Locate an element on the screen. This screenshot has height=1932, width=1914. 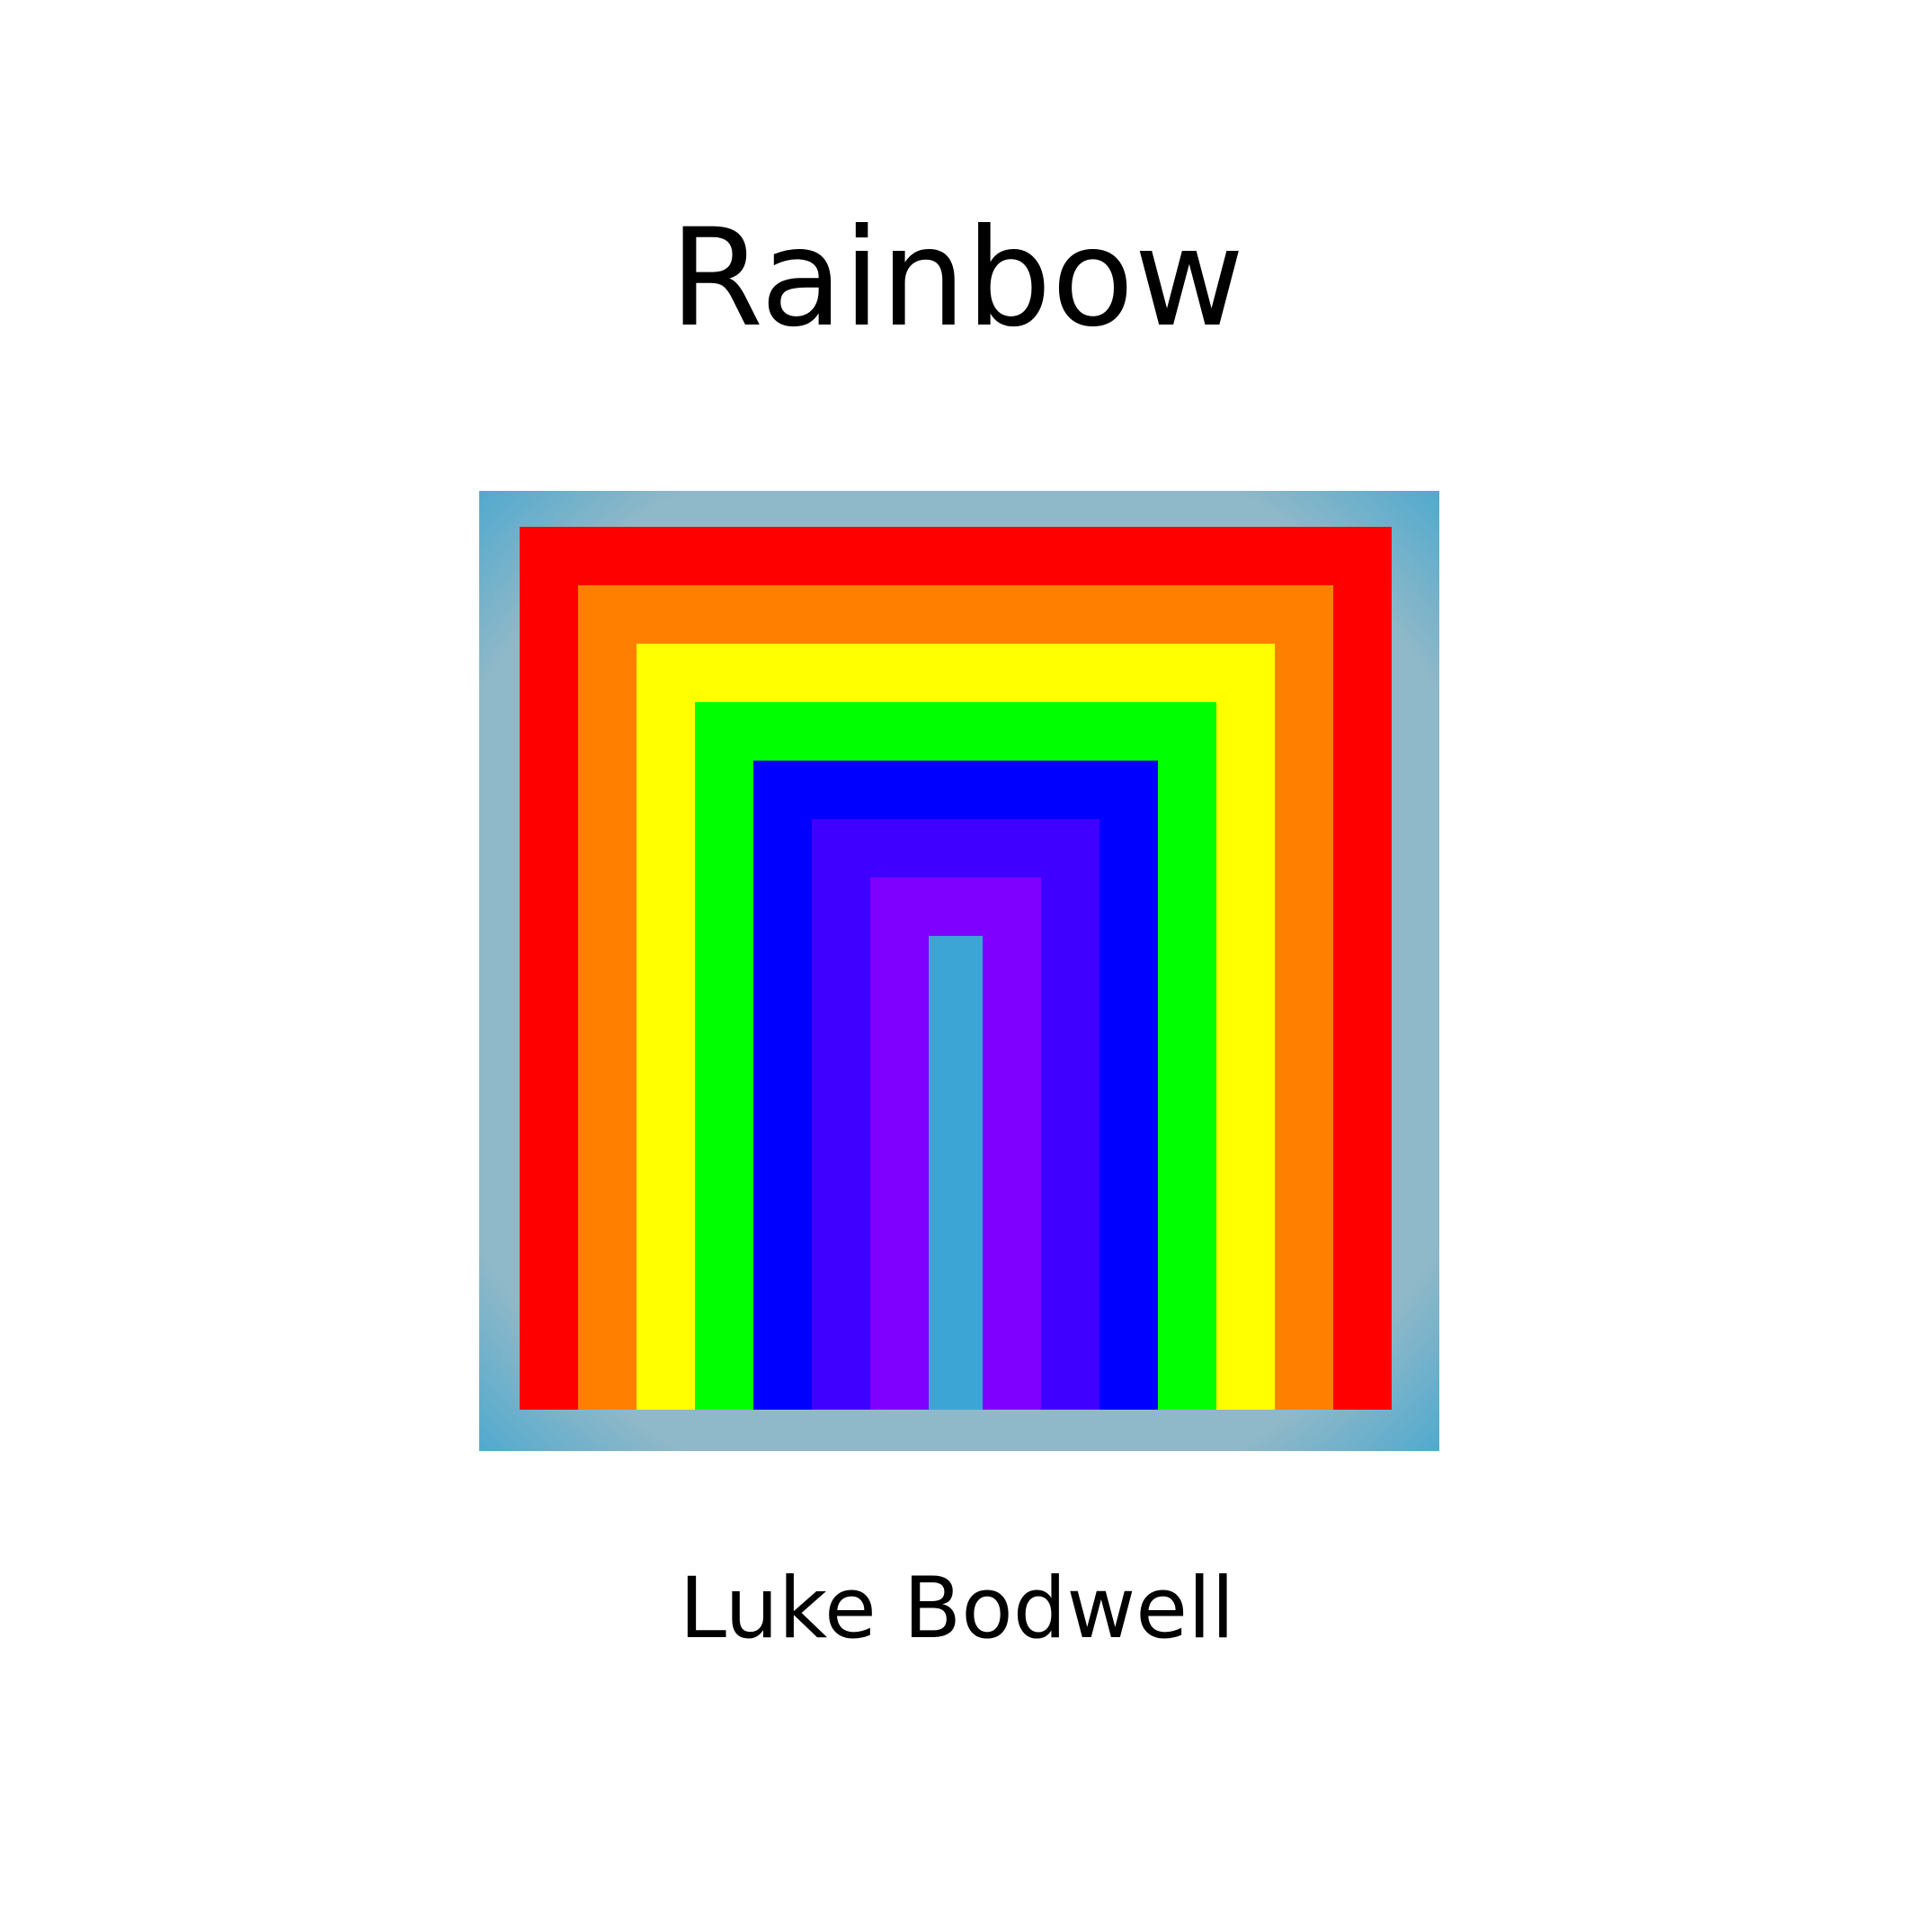
core-stripe is located at coordinates (956, 1173).